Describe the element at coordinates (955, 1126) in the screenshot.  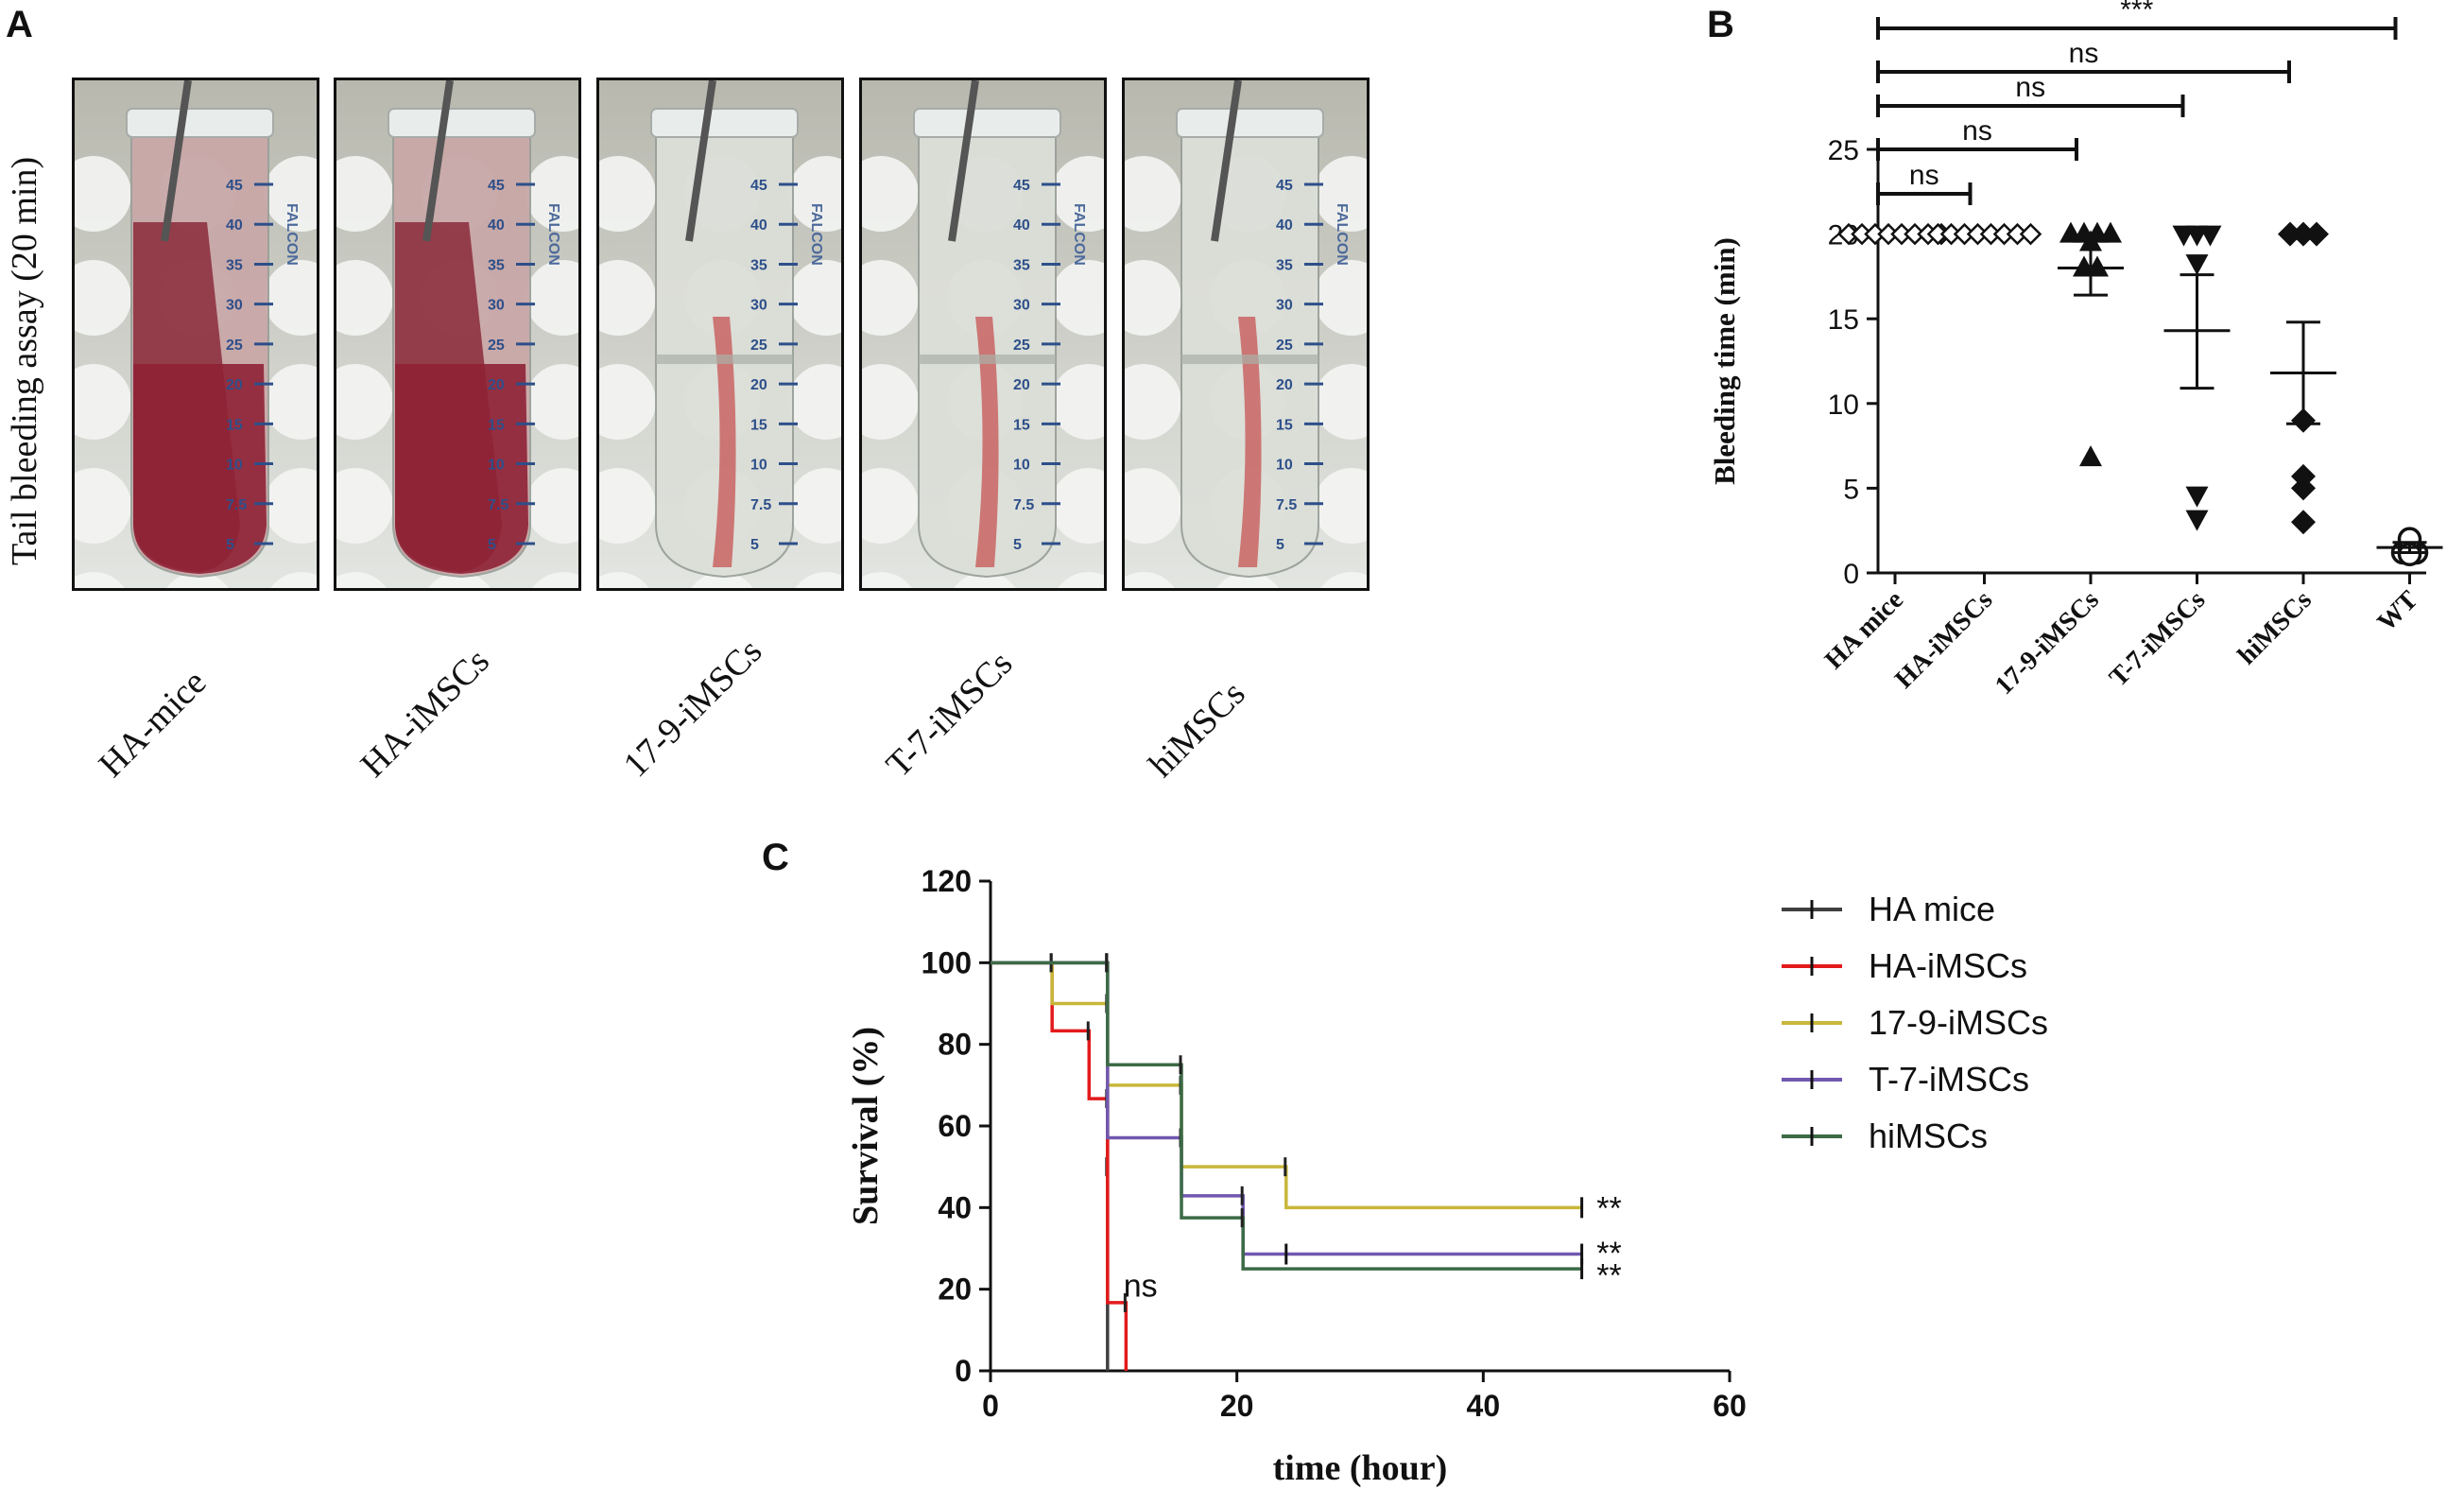
I see `y-tick-label: 60` at that location.